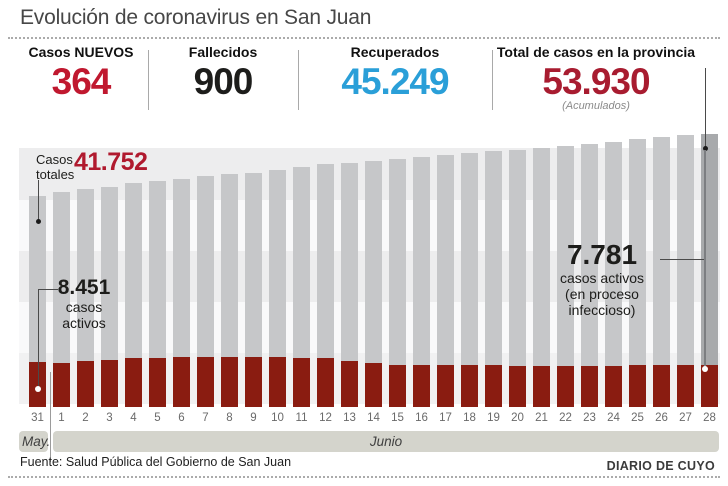  What do you see at coordinates (109, 418) in the screenshot?
I see `x-axis-tick: 3` at bounding box center [109, 418].